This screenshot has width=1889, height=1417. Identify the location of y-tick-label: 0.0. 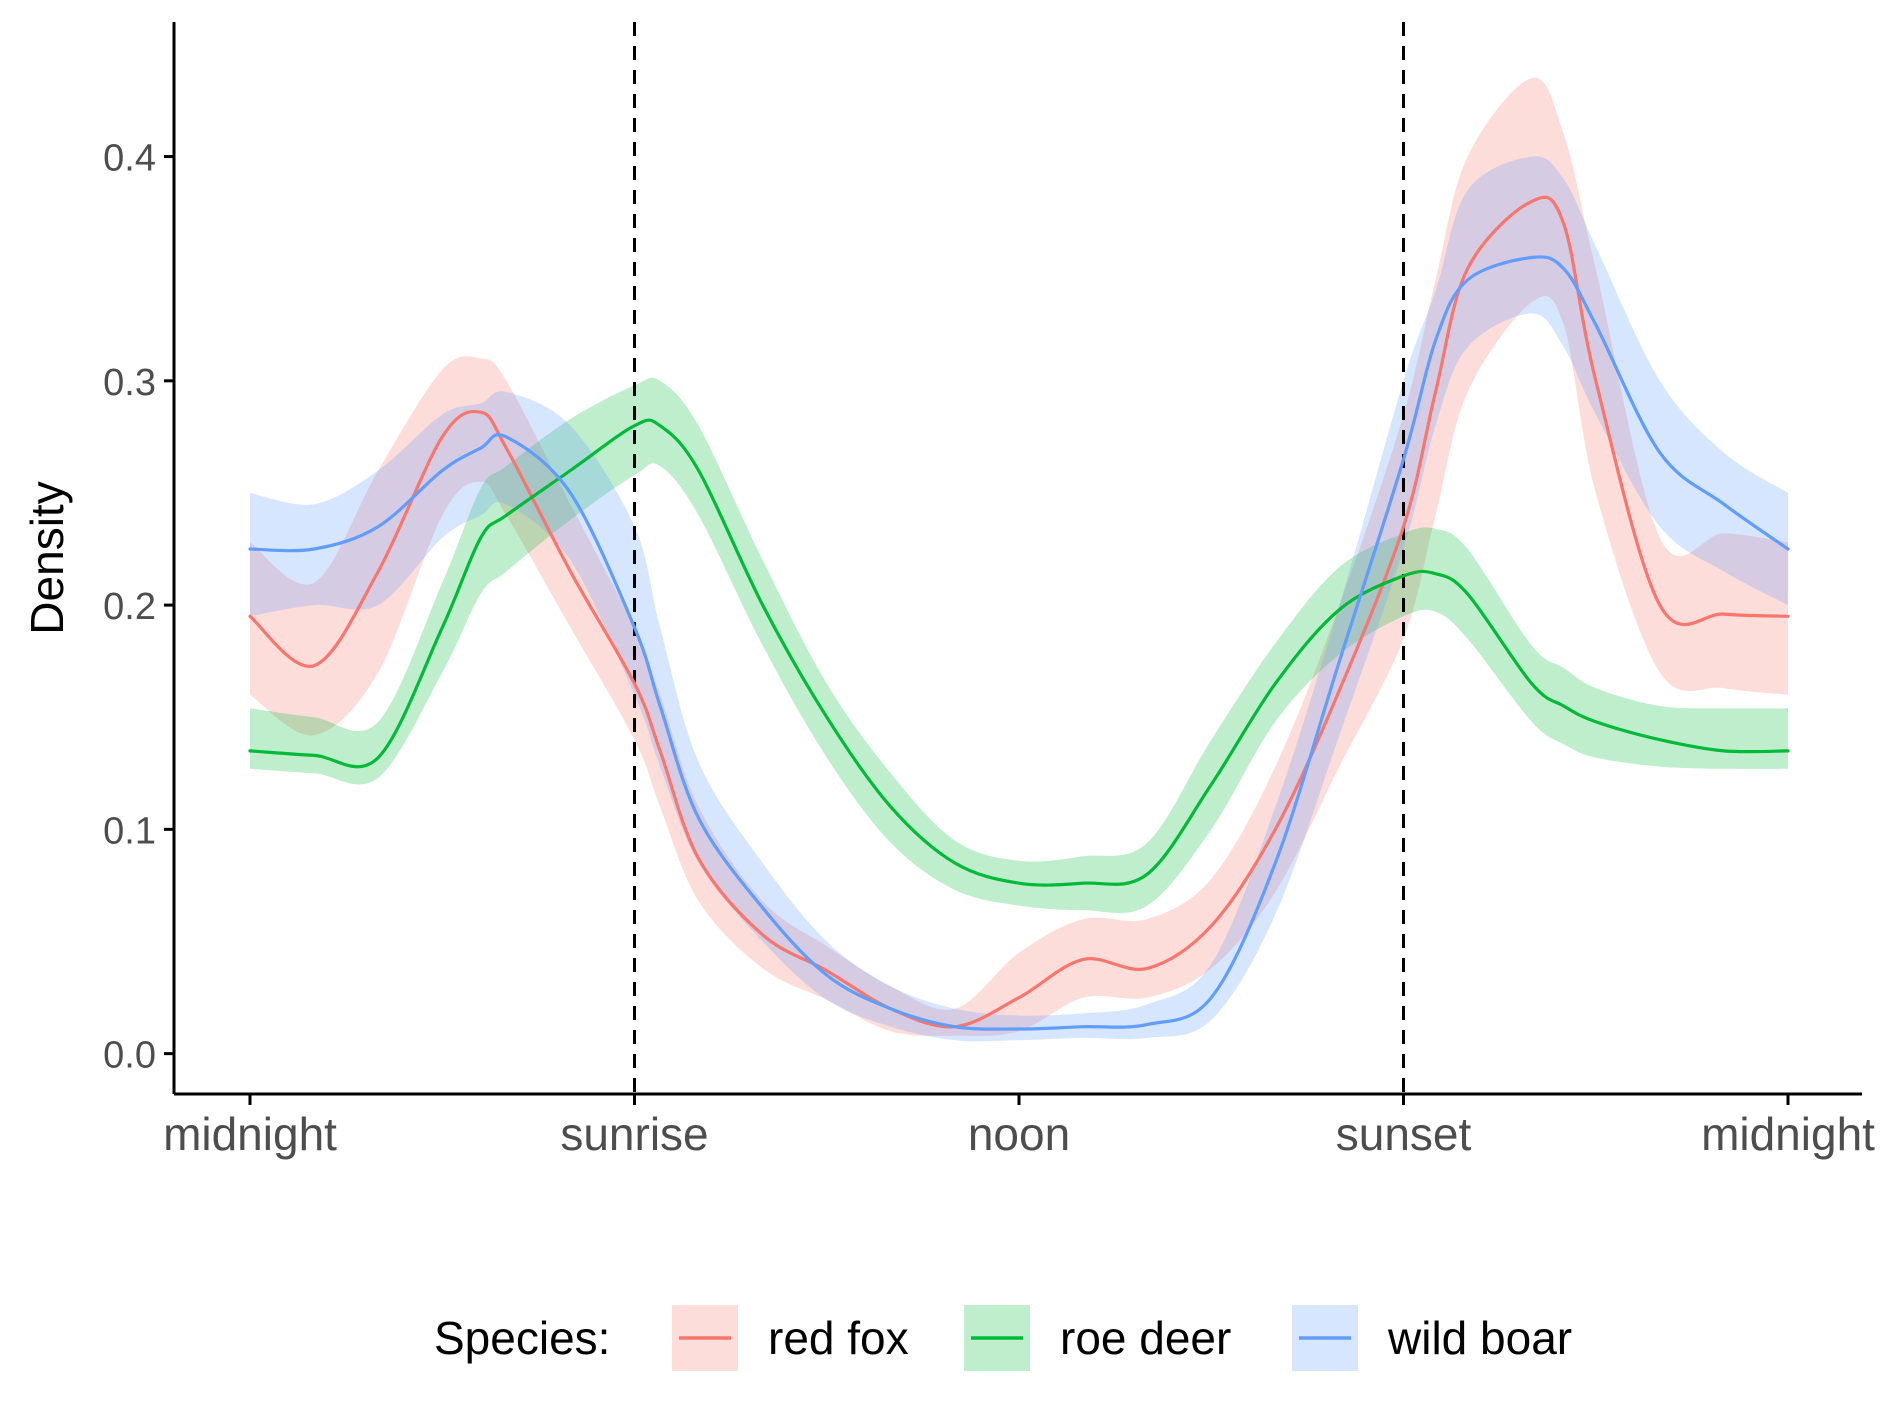
(129, 1056).